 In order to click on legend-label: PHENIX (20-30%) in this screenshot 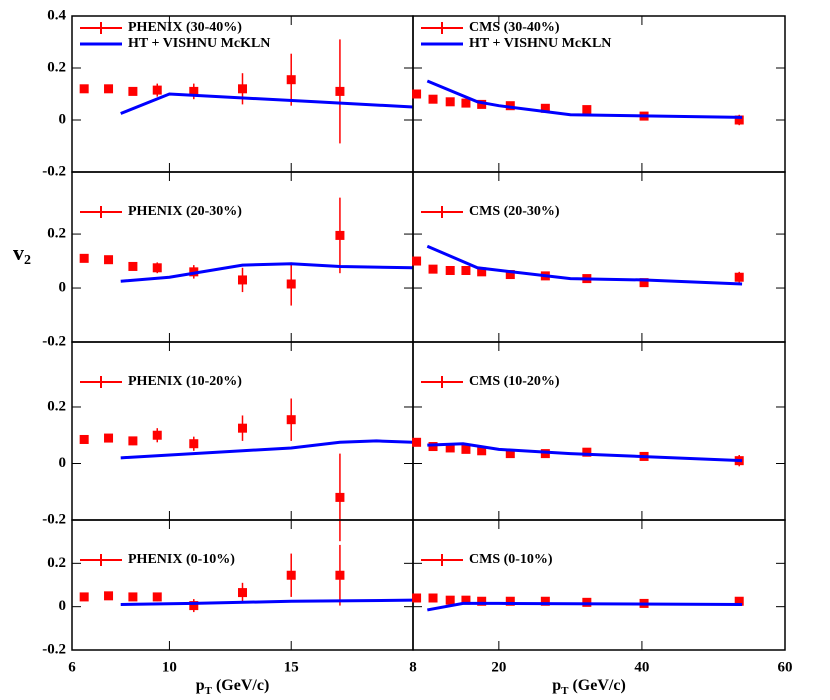, I will do `click(185, 211)`.